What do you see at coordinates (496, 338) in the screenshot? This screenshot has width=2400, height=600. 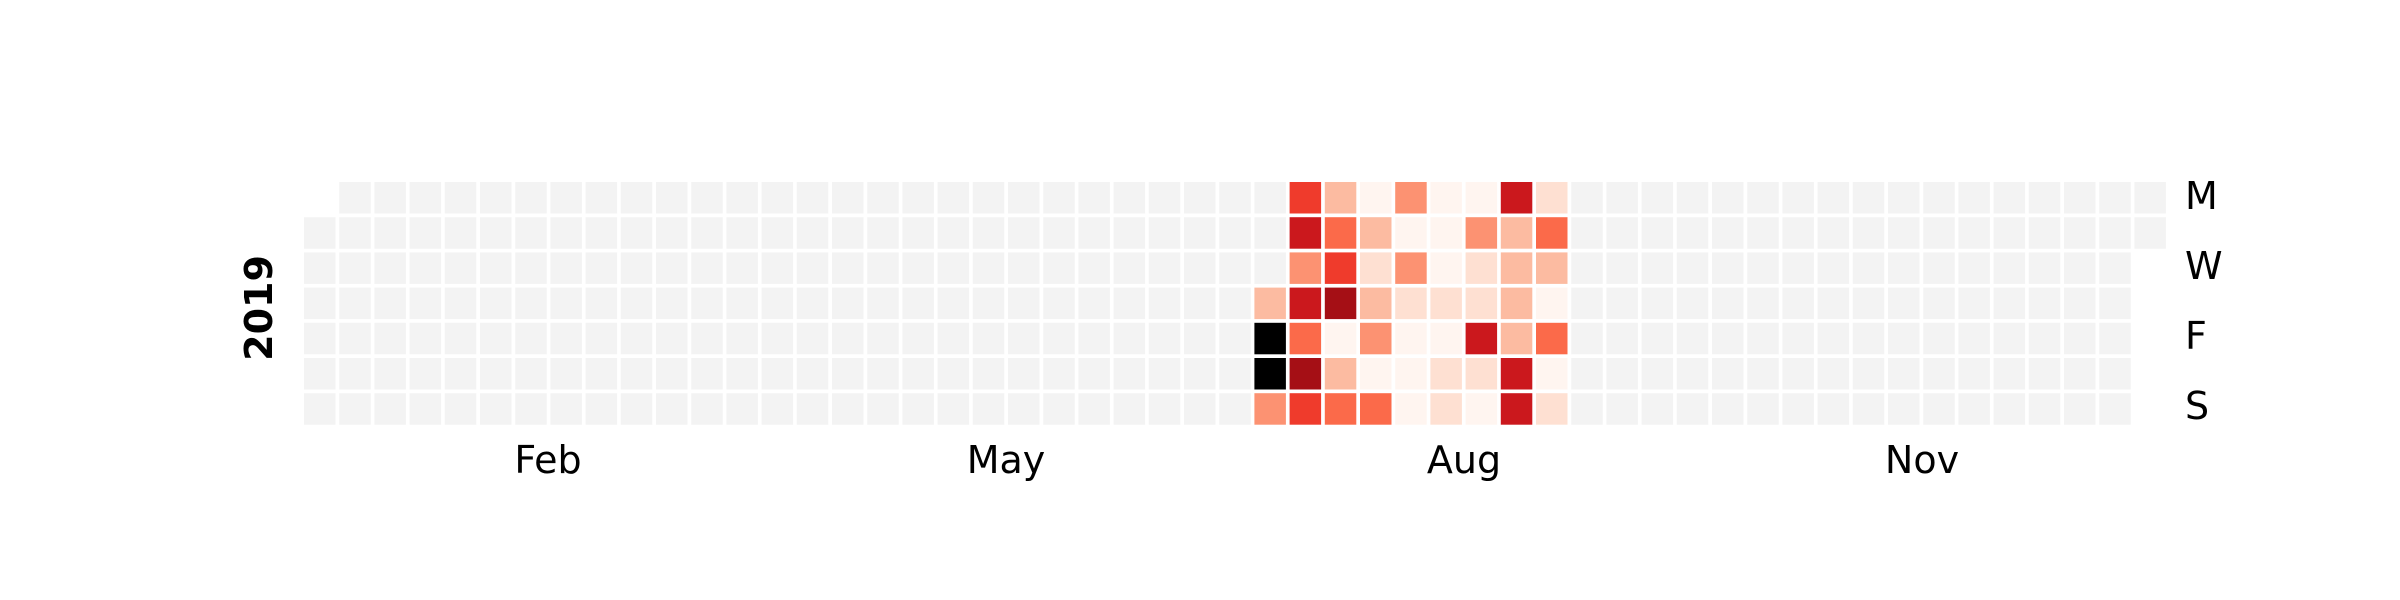 I see `heatmap-cell-week5-fri` at bounding box center [496, 338].